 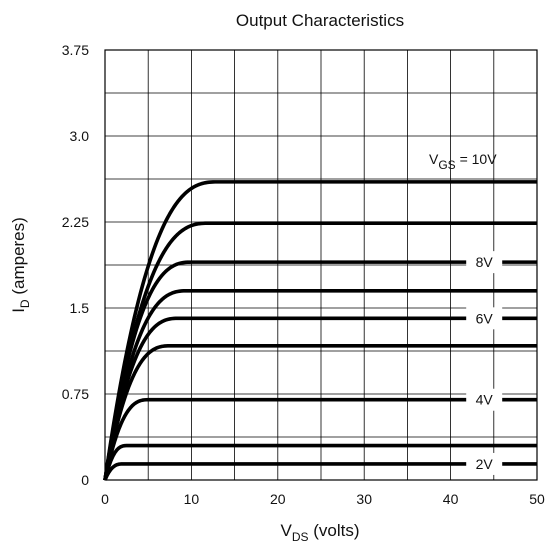 I want to click on curve-label: 4V, so click(x=485, y=400).